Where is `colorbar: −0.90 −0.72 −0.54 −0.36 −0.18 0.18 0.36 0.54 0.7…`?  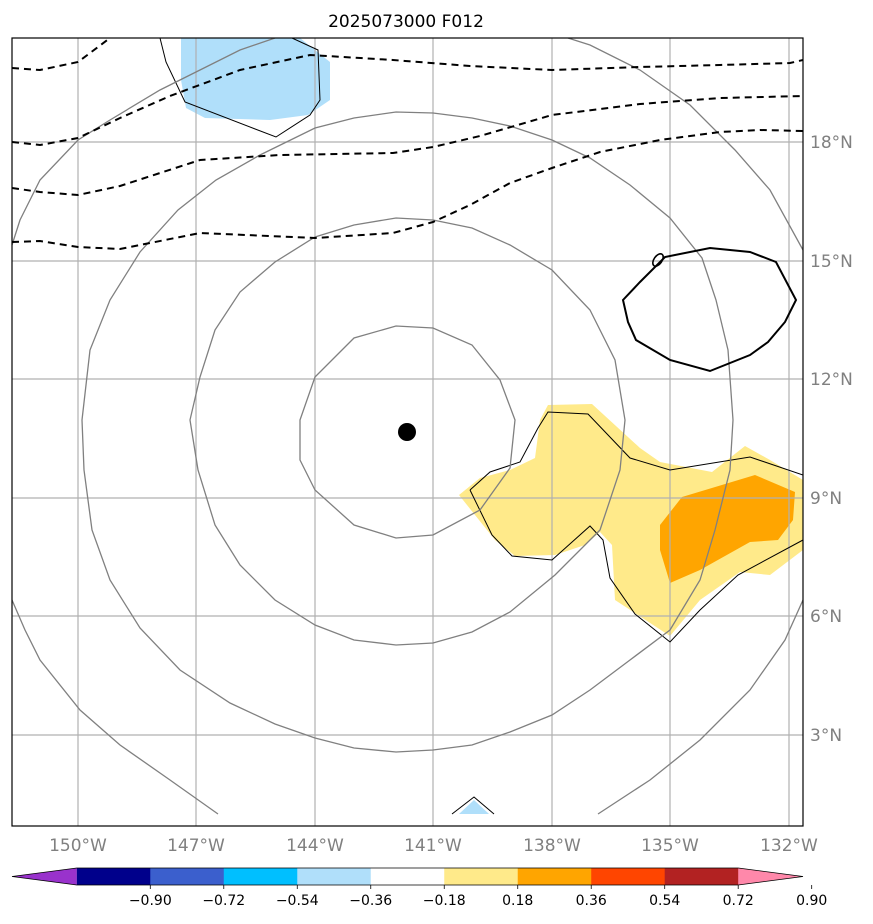 colorbar: −0.90 −0.72 −0.54 −0.36 −0.18 0.18 0.36 0.54 0.7… is located at coordinates (419, 888).